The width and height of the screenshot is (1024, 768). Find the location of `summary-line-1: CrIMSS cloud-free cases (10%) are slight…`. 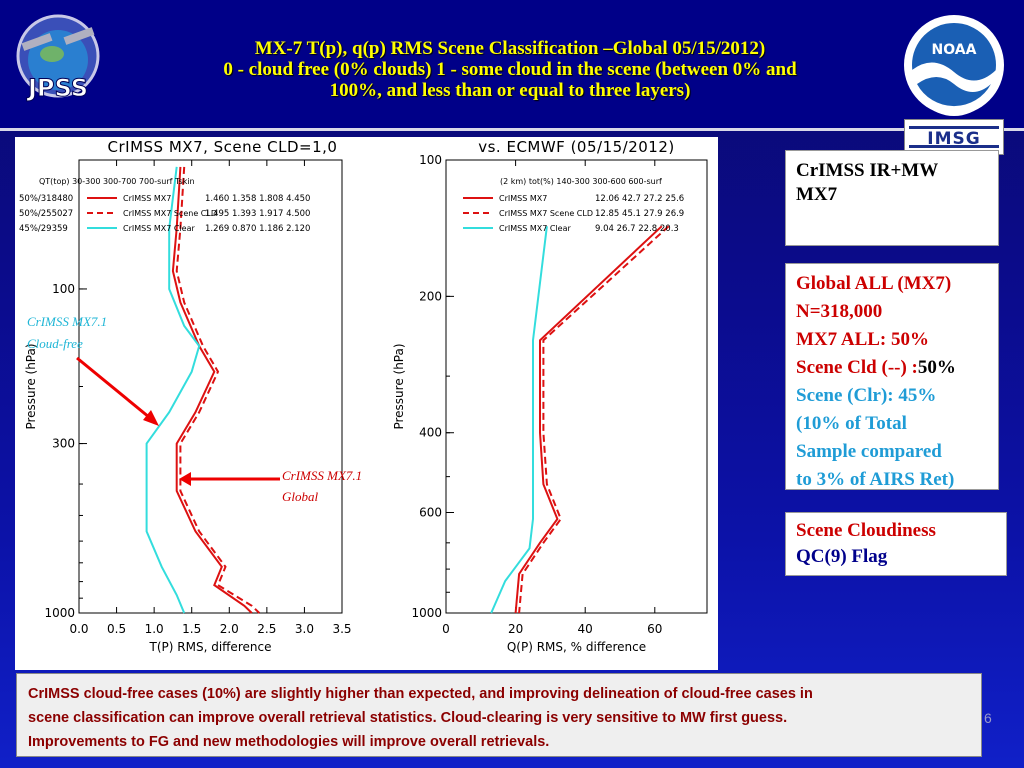

summary-line-1: CrIMSS cloud-free cases (10%) are slight… is located at coordinates (420, 694).